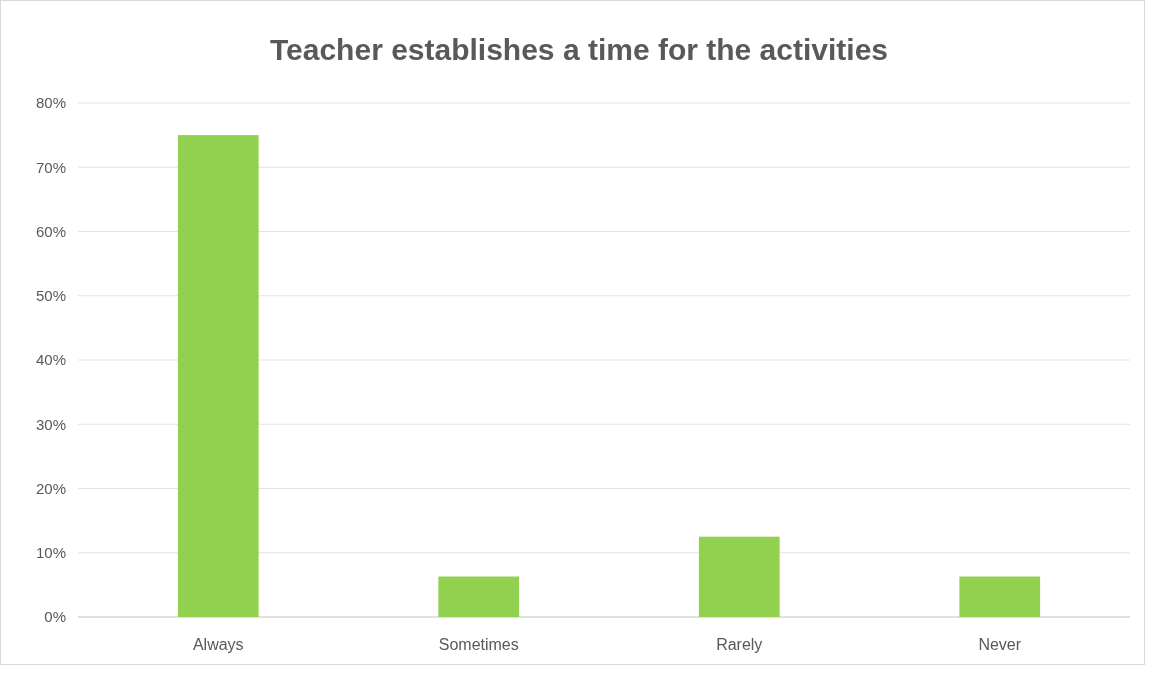 Image resolution: width=1154 pixels, height=674 pixels. I want to click on y-tick-label: 40%, so click(50, 360).